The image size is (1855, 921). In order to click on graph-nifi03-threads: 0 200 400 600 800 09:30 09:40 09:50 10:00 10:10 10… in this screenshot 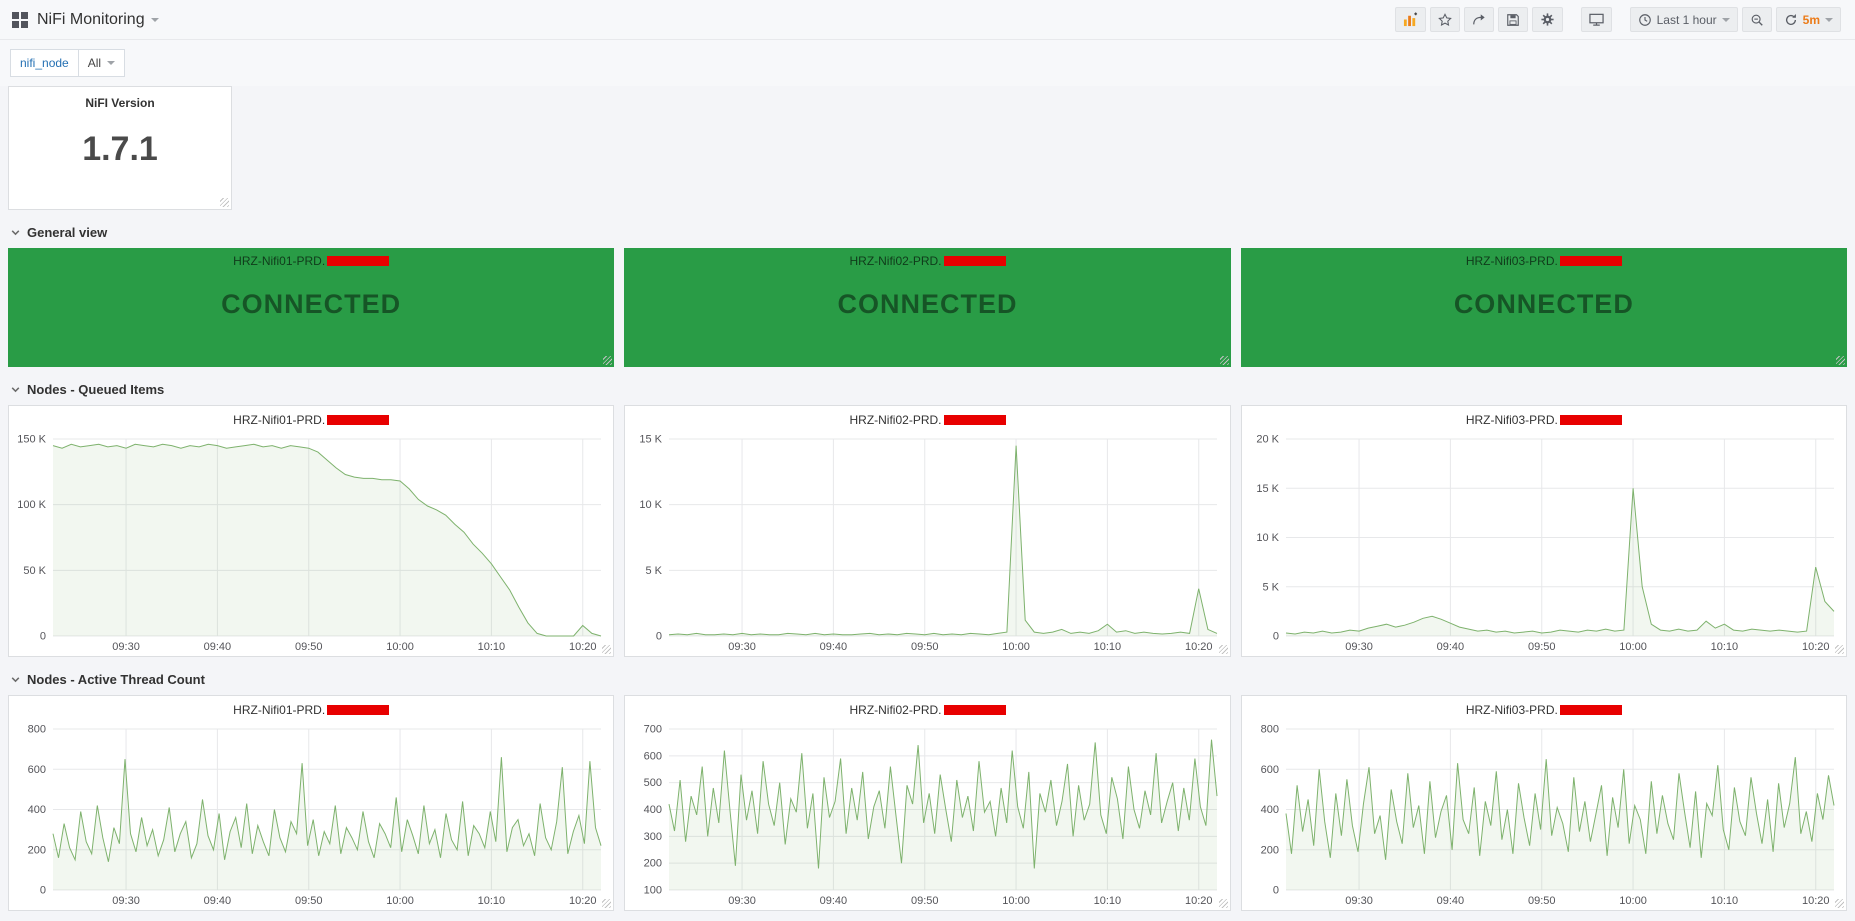, I will do `click(1543, 816)`.